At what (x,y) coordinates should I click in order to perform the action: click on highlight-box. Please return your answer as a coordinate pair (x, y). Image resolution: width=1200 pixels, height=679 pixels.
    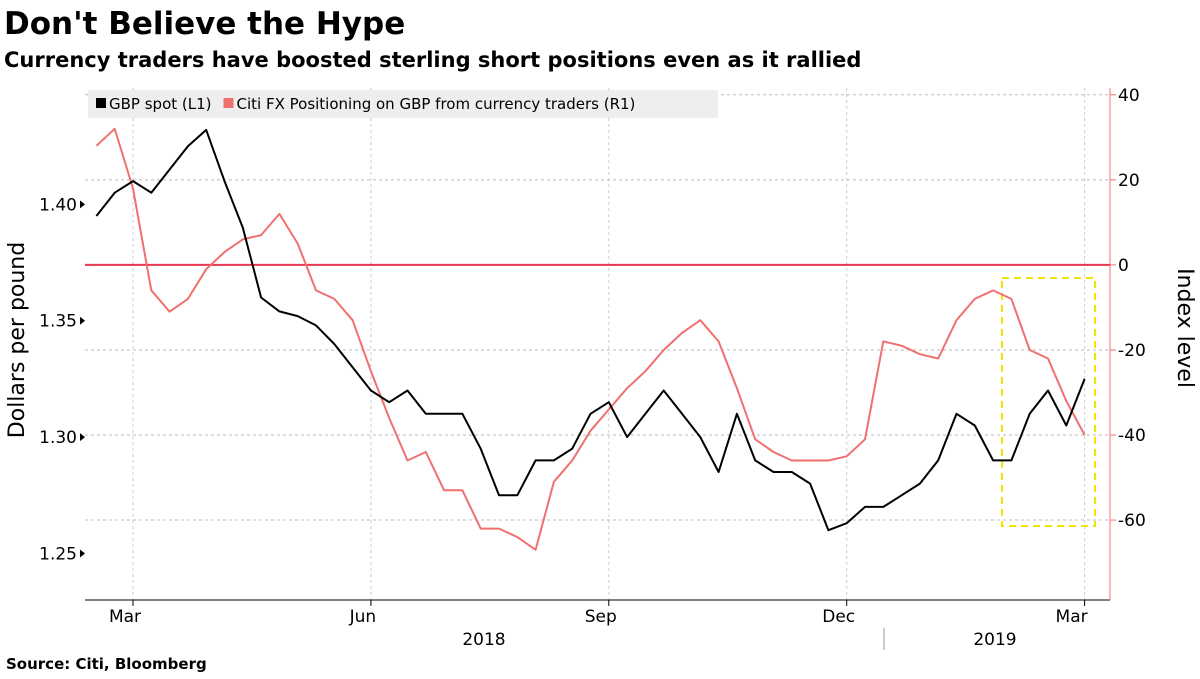
    Looking at the image, I should click on (1048, 402).